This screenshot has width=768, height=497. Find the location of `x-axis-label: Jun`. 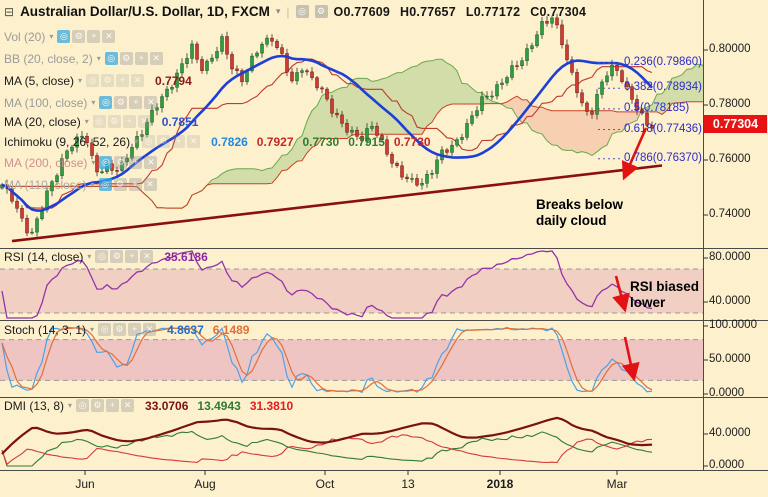

x-axis-label: Jun is located at coordinates (85, 484).